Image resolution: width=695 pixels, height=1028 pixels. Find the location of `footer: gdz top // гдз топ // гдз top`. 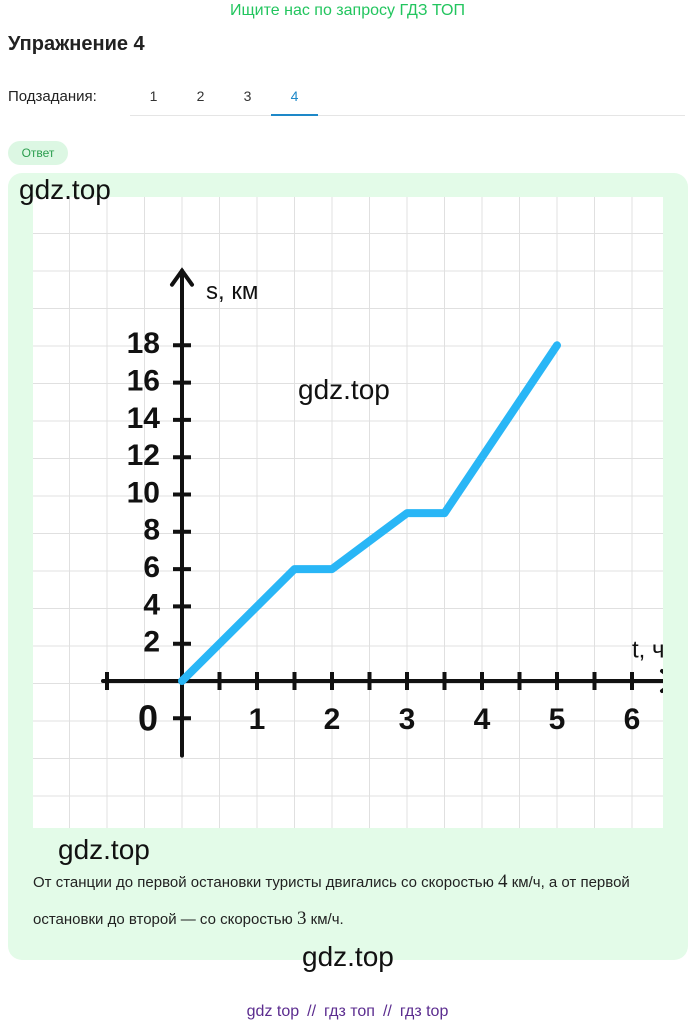

footer: gdz top // гдз топ // гдз top is located at coordinates (347, 1012).